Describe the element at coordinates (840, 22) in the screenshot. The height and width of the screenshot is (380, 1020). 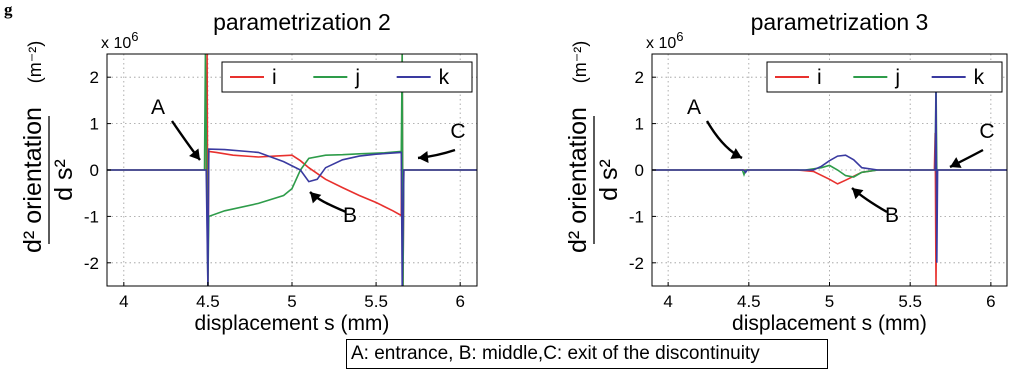
I see `chart-title: parametrization 3` at that location.